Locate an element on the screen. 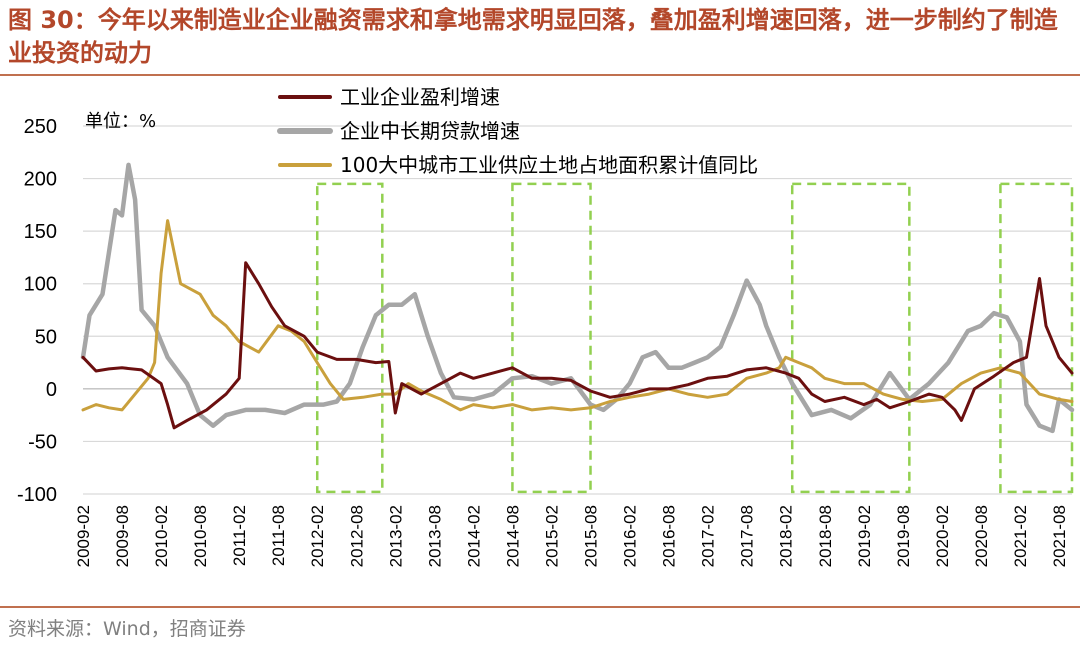 The image size is (1080, 650). y-tick-label: 50 is located at coordinates (46, 337).